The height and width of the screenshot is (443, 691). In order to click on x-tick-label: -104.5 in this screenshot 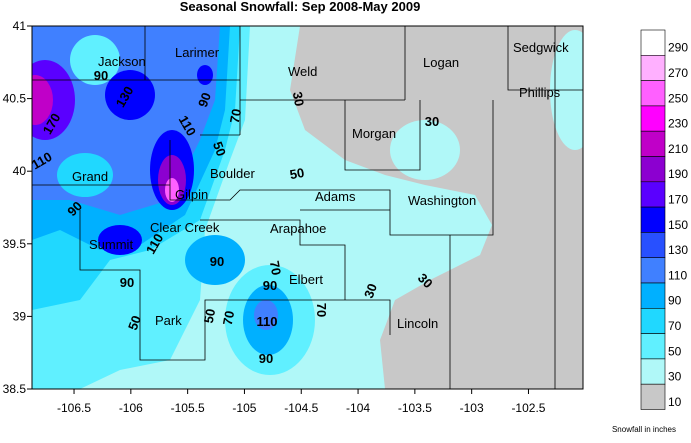, I will do `click(301, 408)`.